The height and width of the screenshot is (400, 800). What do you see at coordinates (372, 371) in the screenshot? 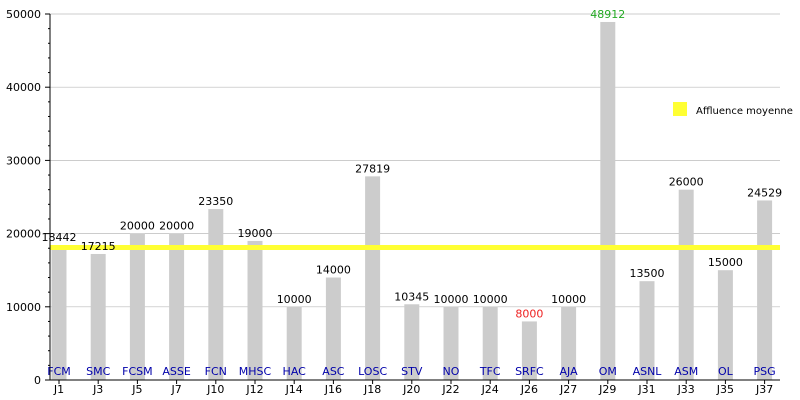
I see `opponent-label: LOSC` at bounding box center [372, 371].